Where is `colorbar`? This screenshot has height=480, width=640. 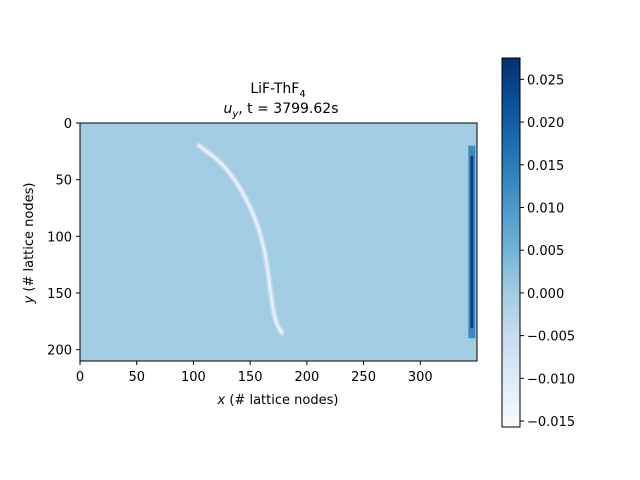
colorbar is located at coordinates (511, 242).